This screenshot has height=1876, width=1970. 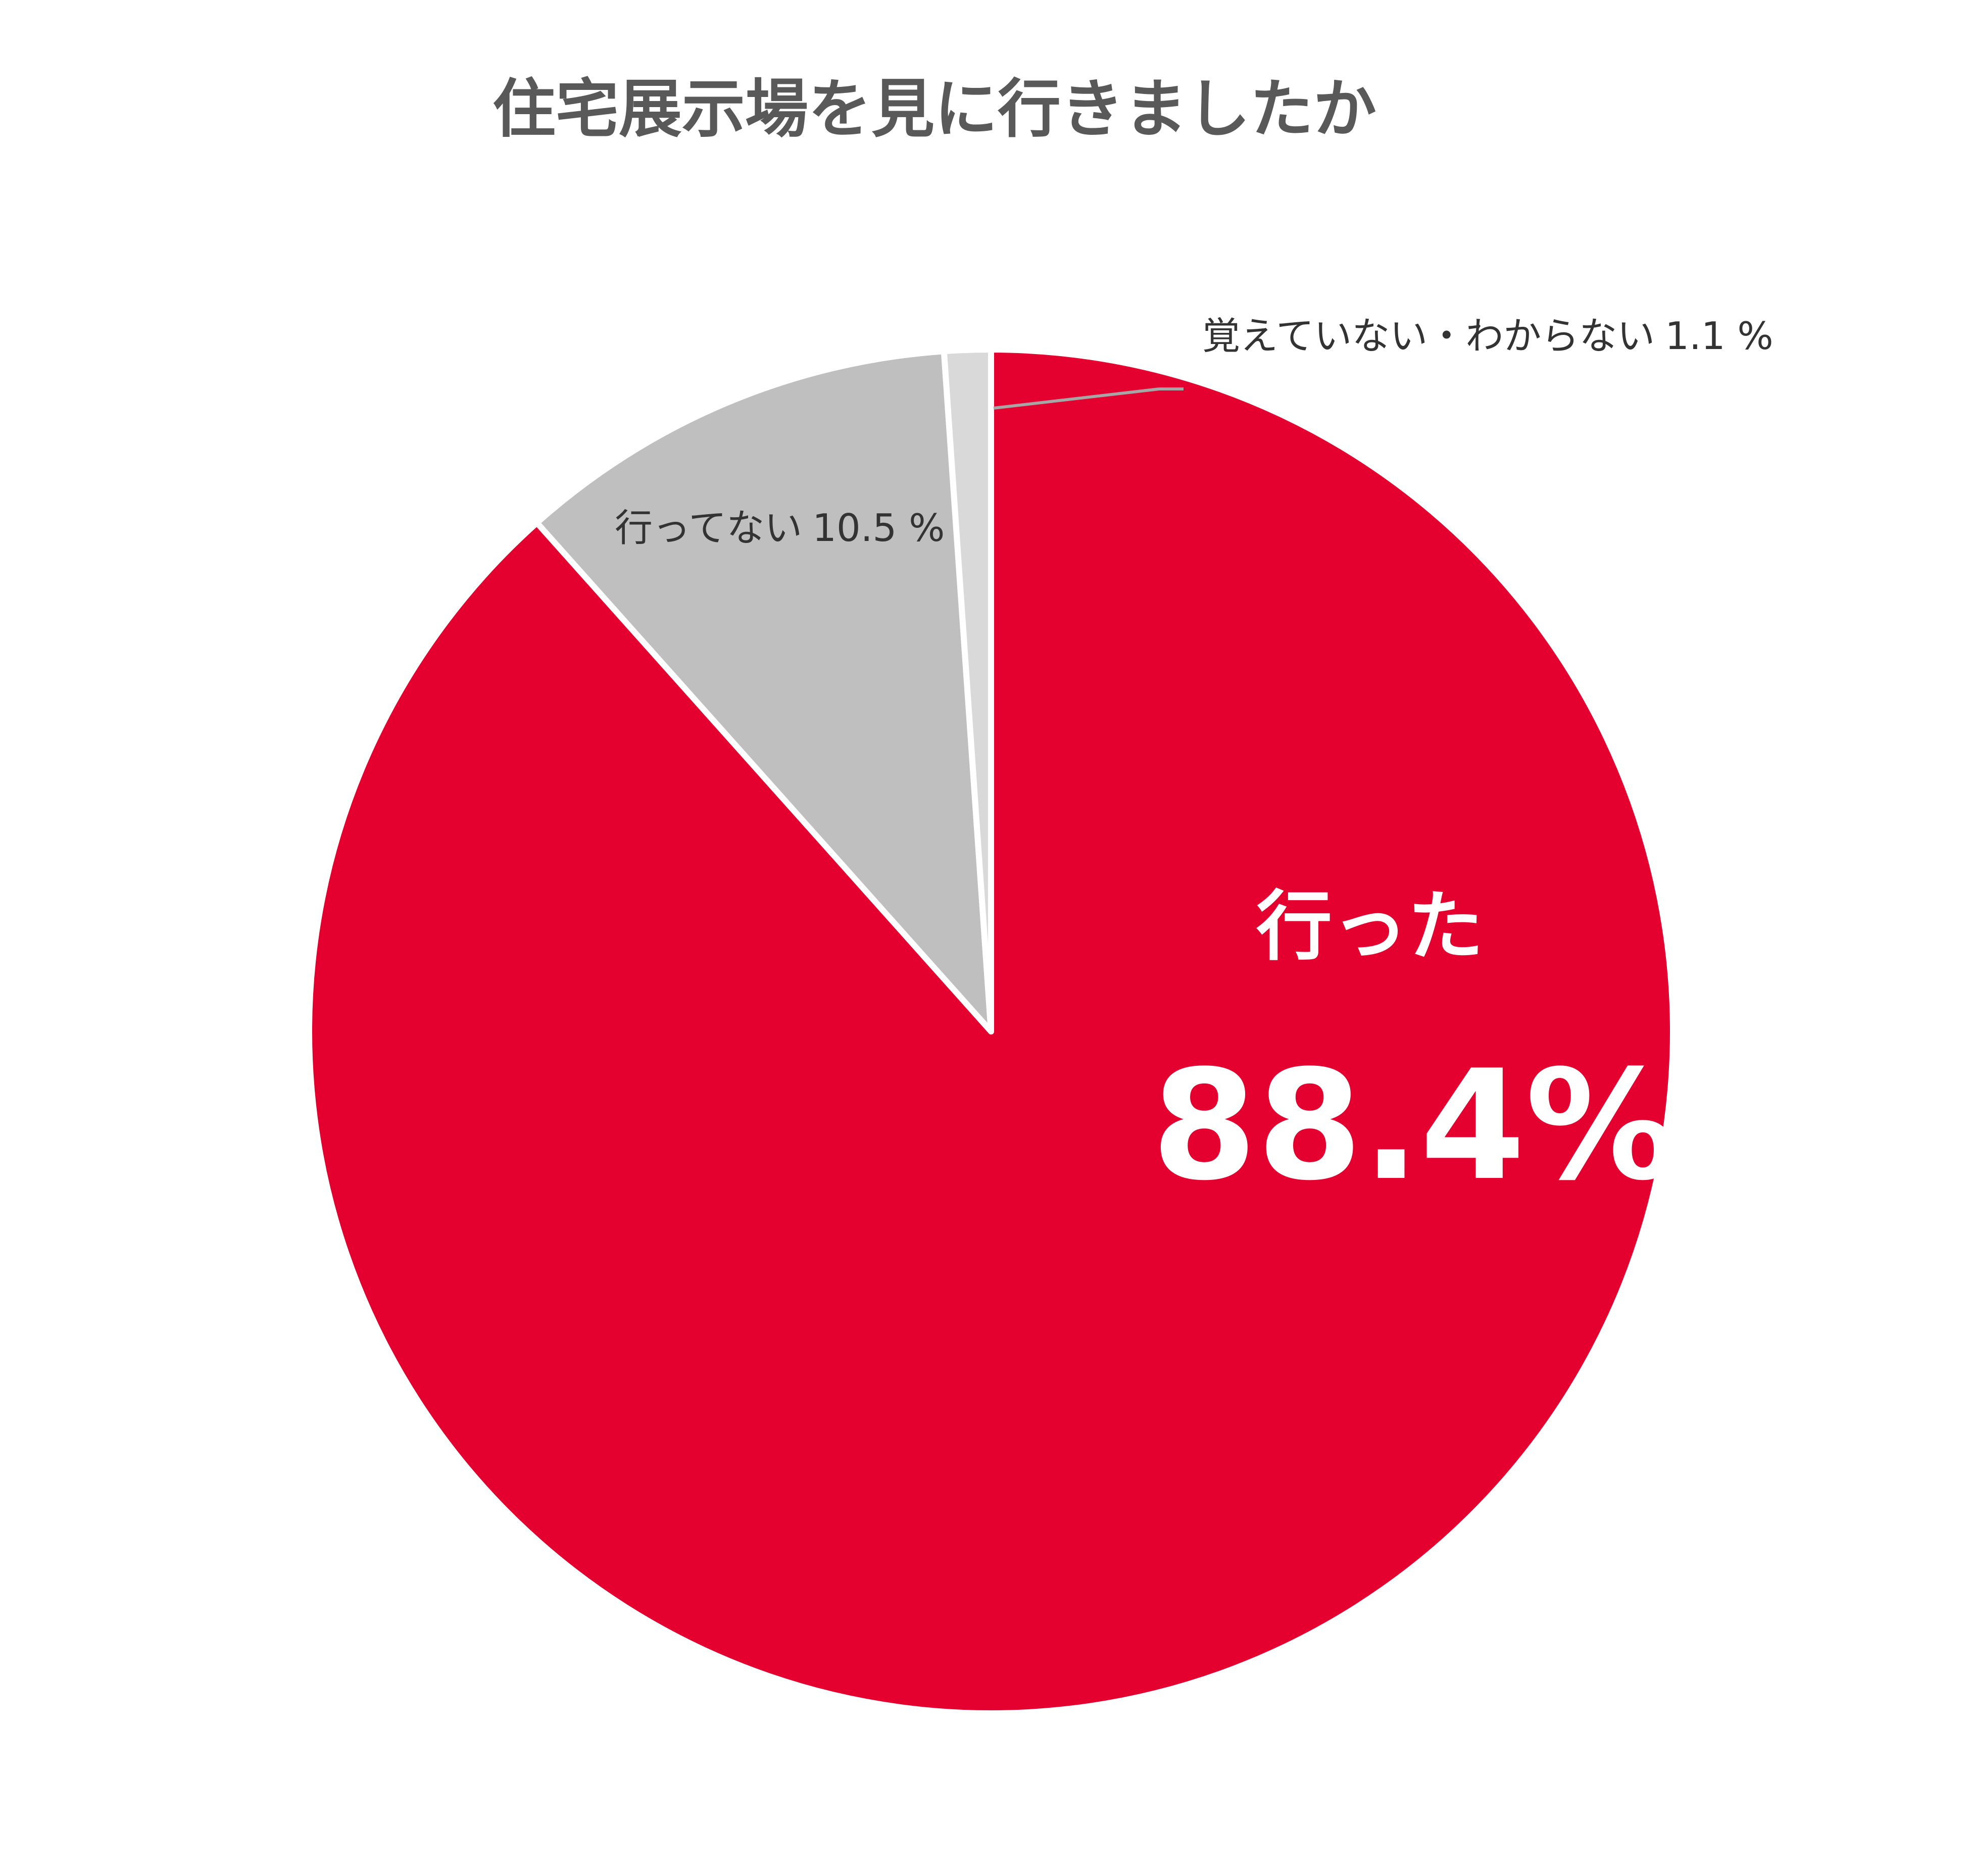 I want to click on slice-label: 行ってない 10.5 %, so click(x=780, y=528).